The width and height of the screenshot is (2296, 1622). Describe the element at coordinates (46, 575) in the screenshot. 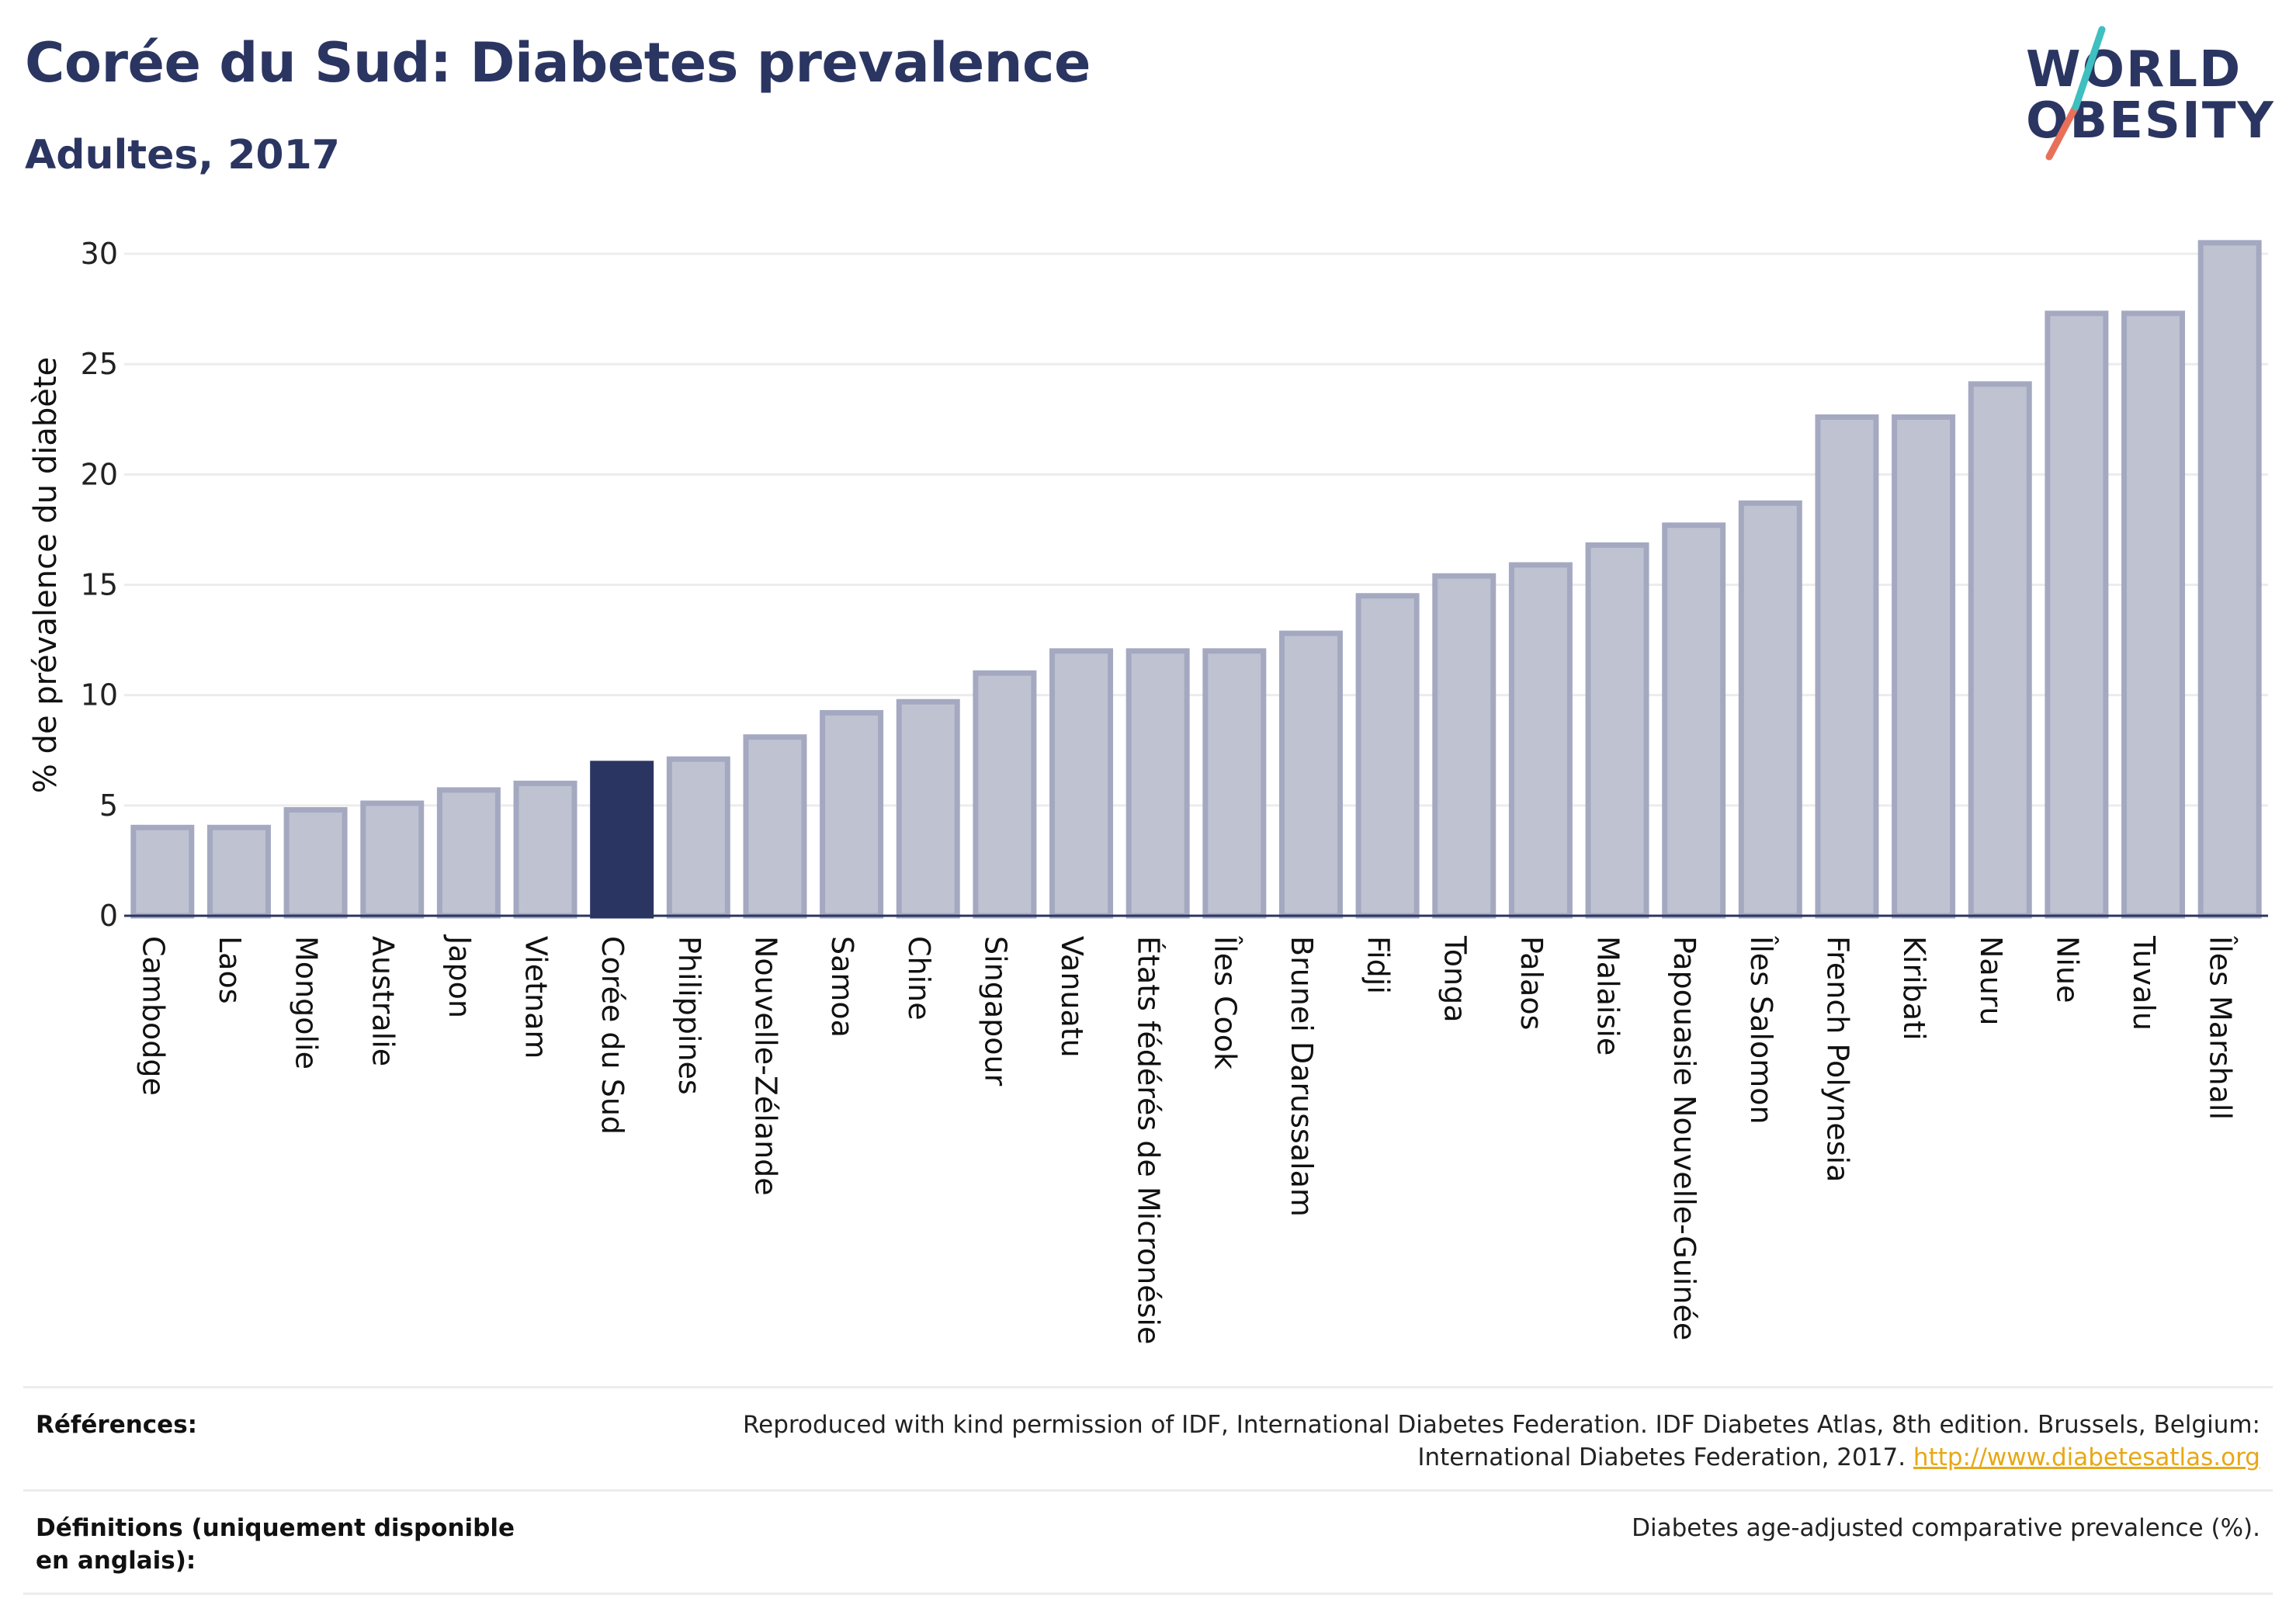

I see `y-axis-label: % de prévalence du diabète` at that location.